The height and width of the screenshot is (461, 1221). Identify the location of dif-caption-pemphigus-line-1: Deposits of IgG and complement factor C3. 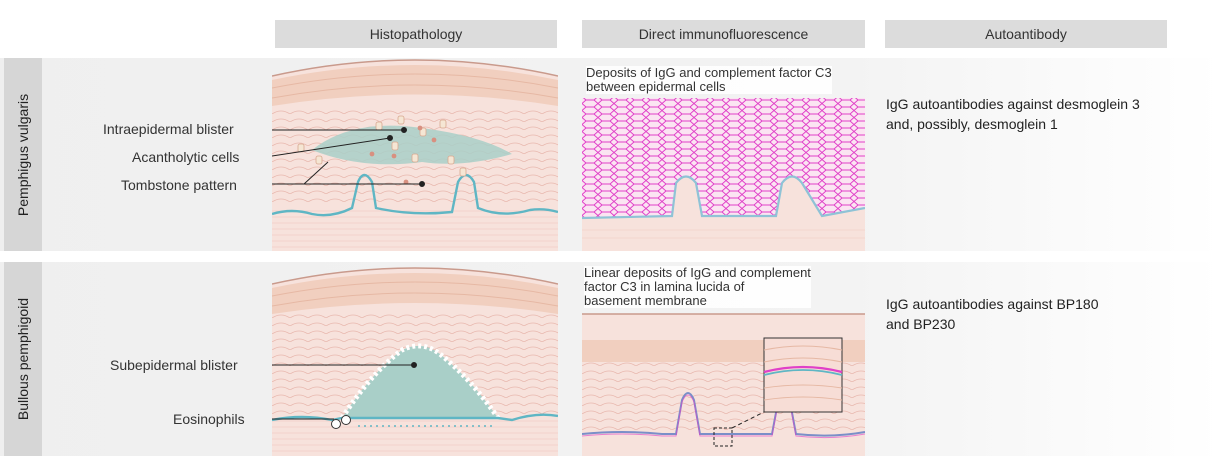
(709, 72).